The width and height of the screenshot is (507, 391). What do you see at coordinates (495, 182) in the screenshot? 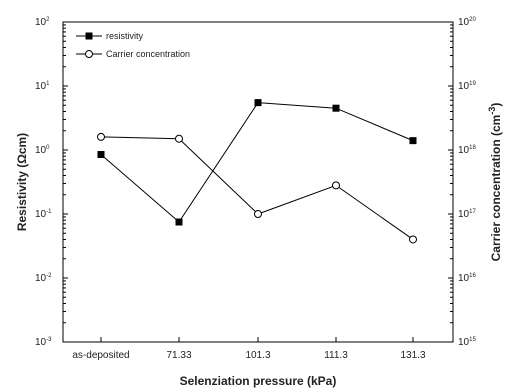
I see `right-axis-title: Carrier concentration (cm-3)` at bounding box center [495, 182].